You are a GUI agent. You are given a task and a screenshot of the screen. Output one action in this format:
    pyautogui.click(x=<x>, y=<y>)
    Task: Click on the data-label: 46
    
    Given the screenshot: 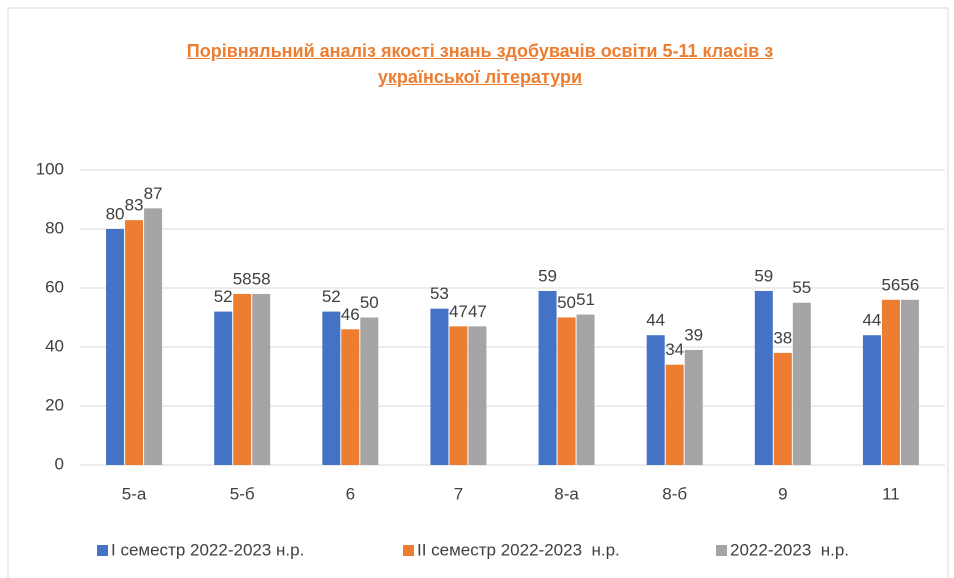 What is the action you would take?
    pyautogui.click(x=350, y=314)
    